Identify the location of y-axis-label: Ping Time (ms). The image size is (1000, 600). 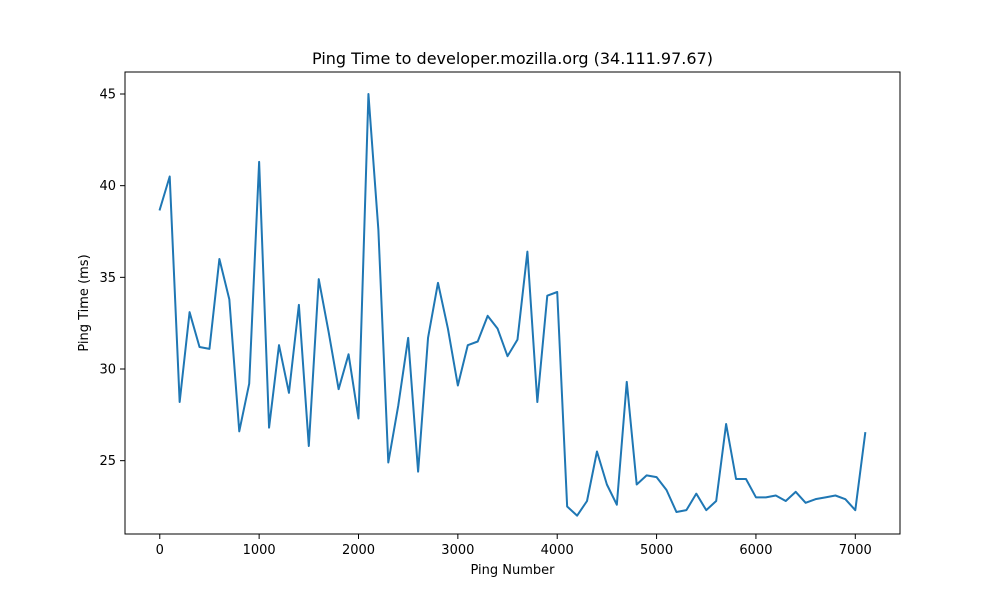
(84, 302).